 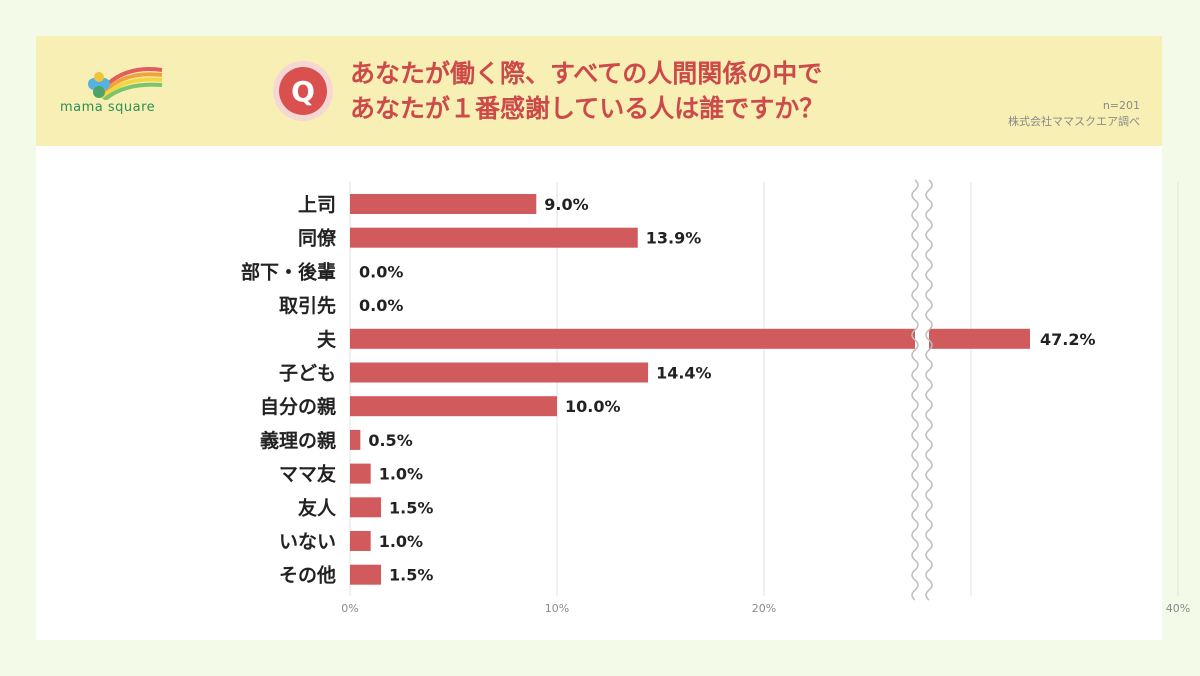 I want to click on value-label-7: 0.5%, so click(x=390, y=440).